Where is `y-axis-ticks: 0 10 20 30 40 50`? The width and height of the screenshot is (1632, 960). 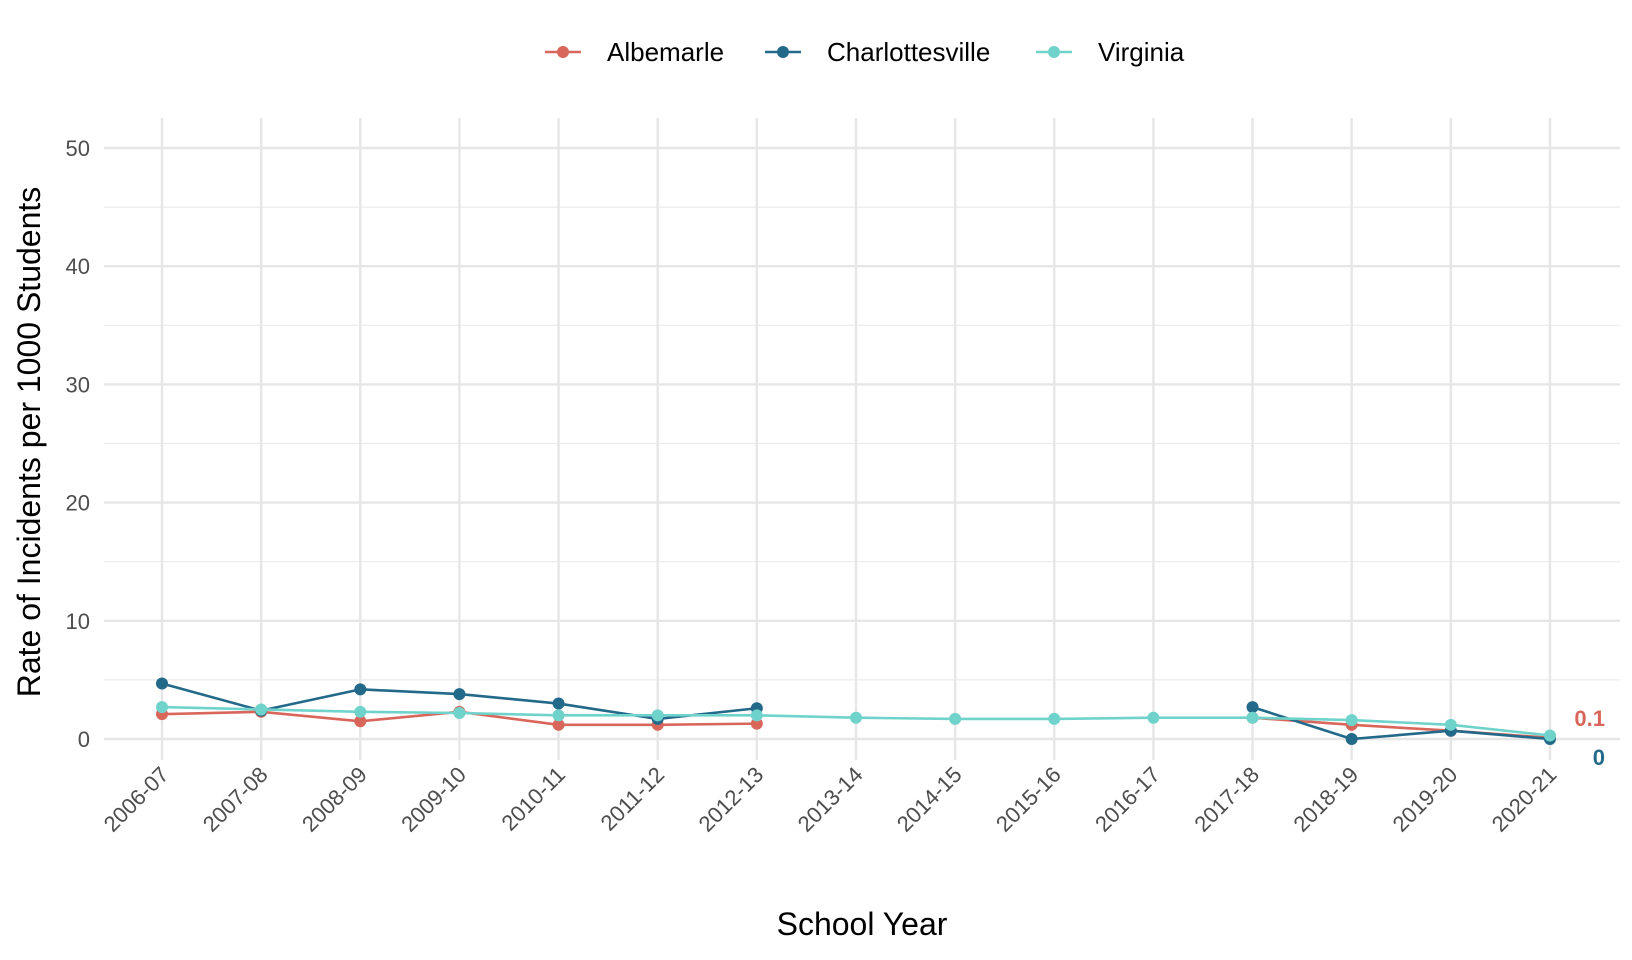 y-axis-ticks: 0 10 20 30 40 50 is located at coordinates (78, 444).